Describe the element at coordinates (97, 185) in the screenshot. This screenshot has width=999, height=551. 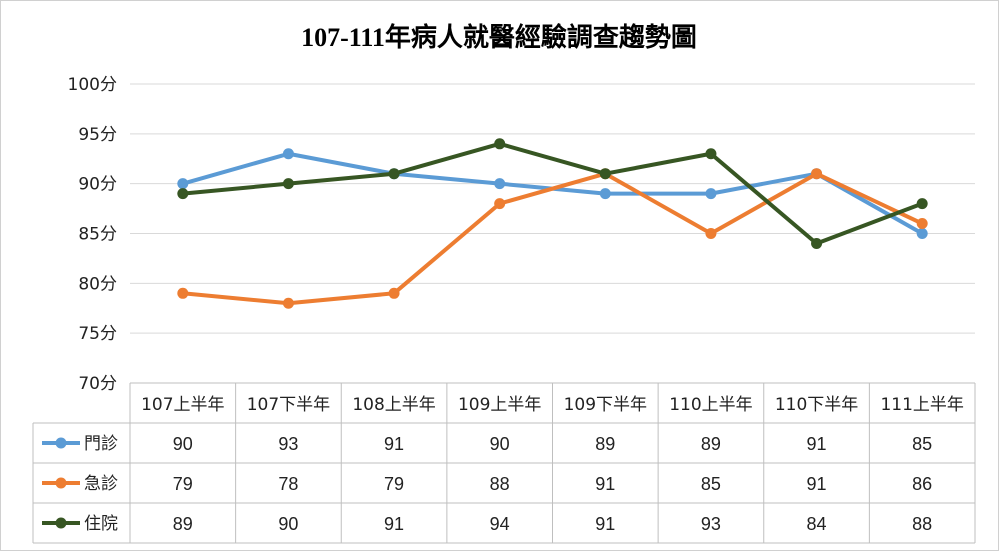
I see `y-tick-label: 90分` at that location.